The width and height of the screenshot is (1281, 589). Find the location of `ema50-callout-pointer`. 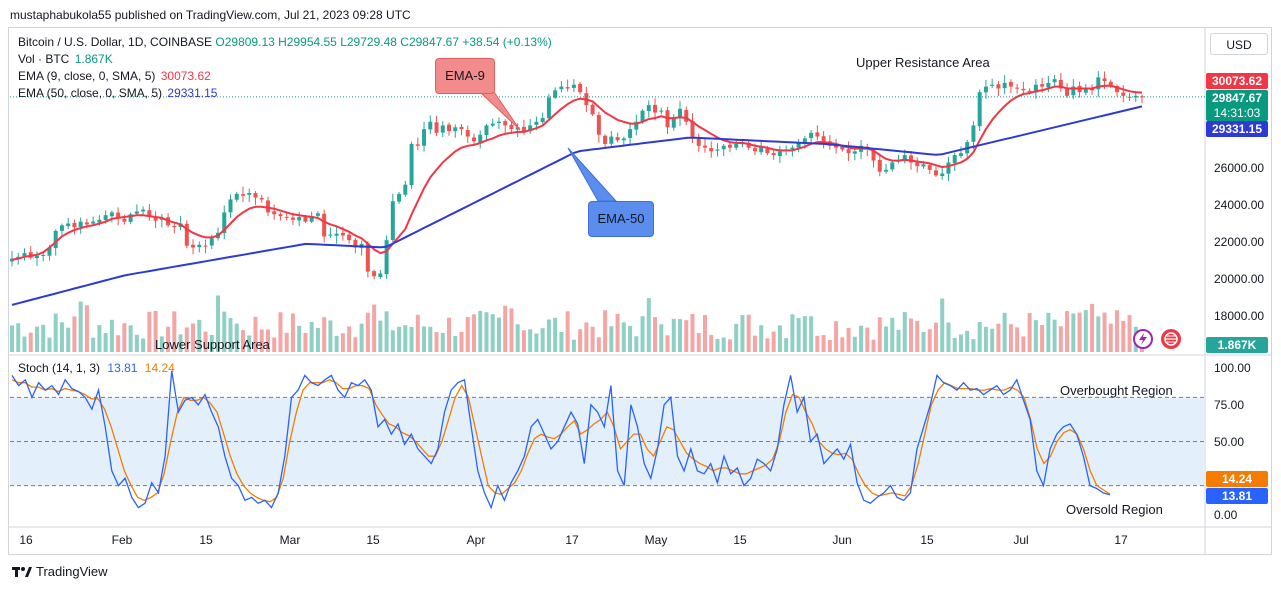

ema50-callout-pointer is located at coordinates (592, 174).